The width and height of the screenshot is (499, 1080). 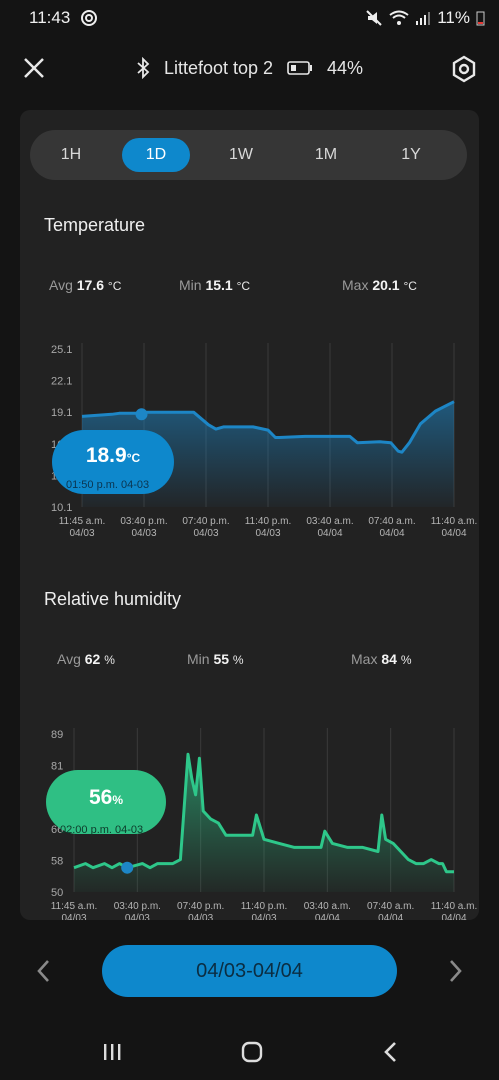 I want to click on settings-icon, so click(x=464, y=69).